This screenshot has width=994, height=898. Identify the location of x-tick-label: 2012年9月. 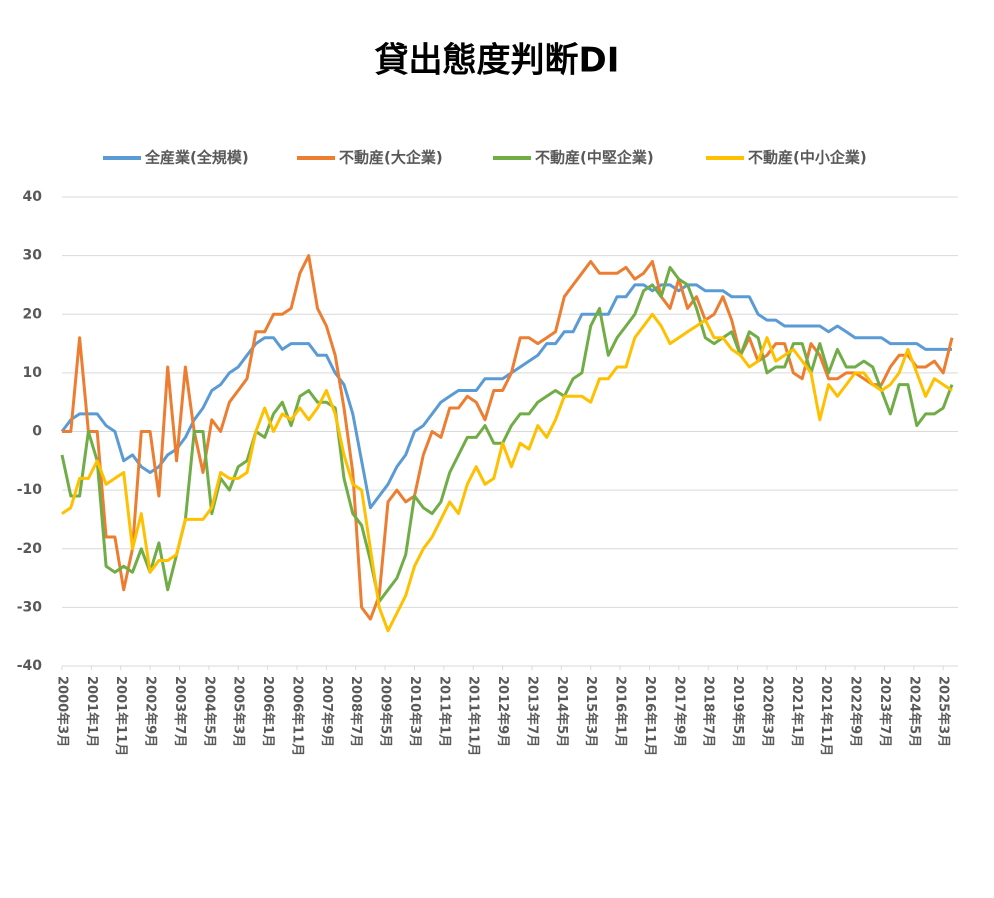
(503, 711).